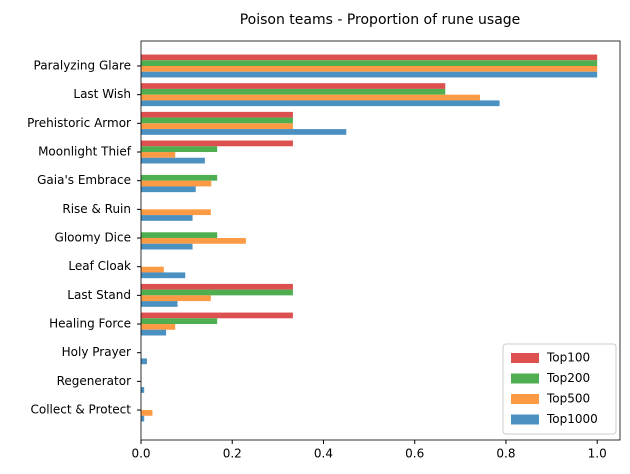 This screenshot has width=630, height=474. What do you see at coordinates (79, 123) in the screenshot?
I see `y-tick-label: Prehistoric Armor` at bounding box center [79, 123].